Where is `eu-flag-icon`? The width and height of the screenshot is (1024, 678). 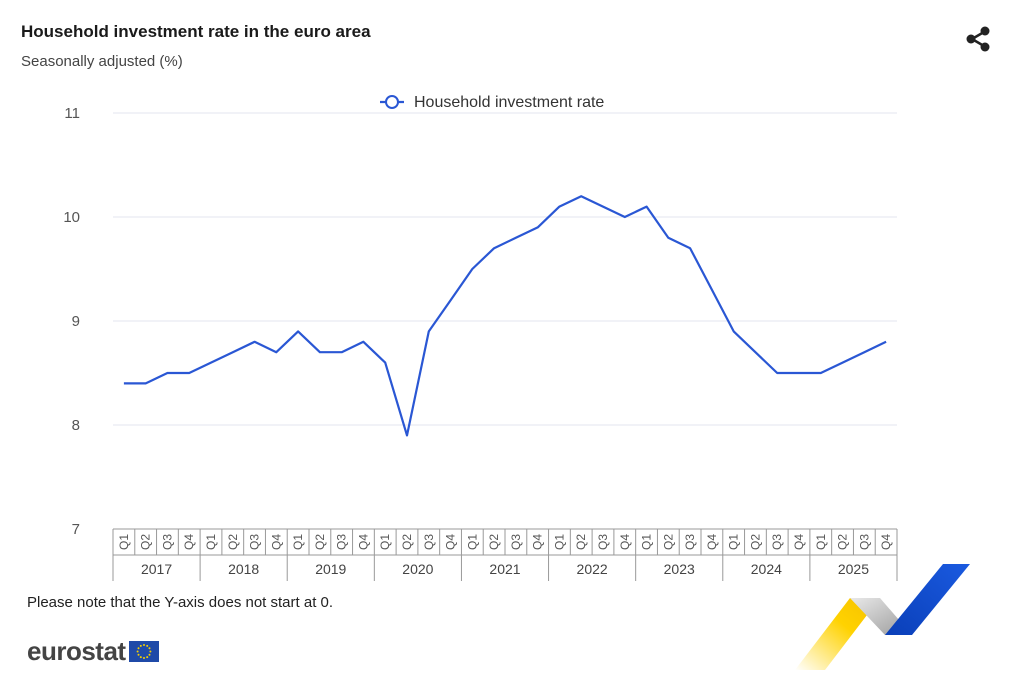 eu-flag-icon is located at coordinates (143, 651).